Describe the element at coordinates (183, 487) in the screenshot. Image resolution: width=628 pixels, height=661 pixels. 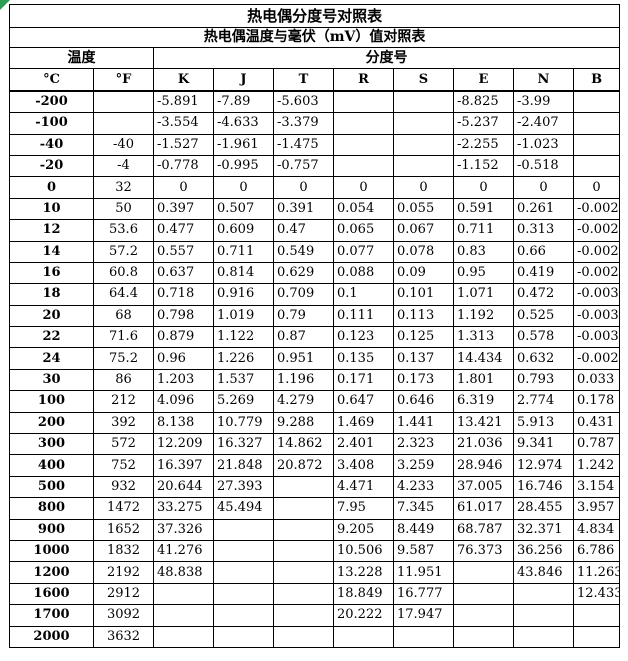
I see `mv-cell-k: 20.644` at that location.